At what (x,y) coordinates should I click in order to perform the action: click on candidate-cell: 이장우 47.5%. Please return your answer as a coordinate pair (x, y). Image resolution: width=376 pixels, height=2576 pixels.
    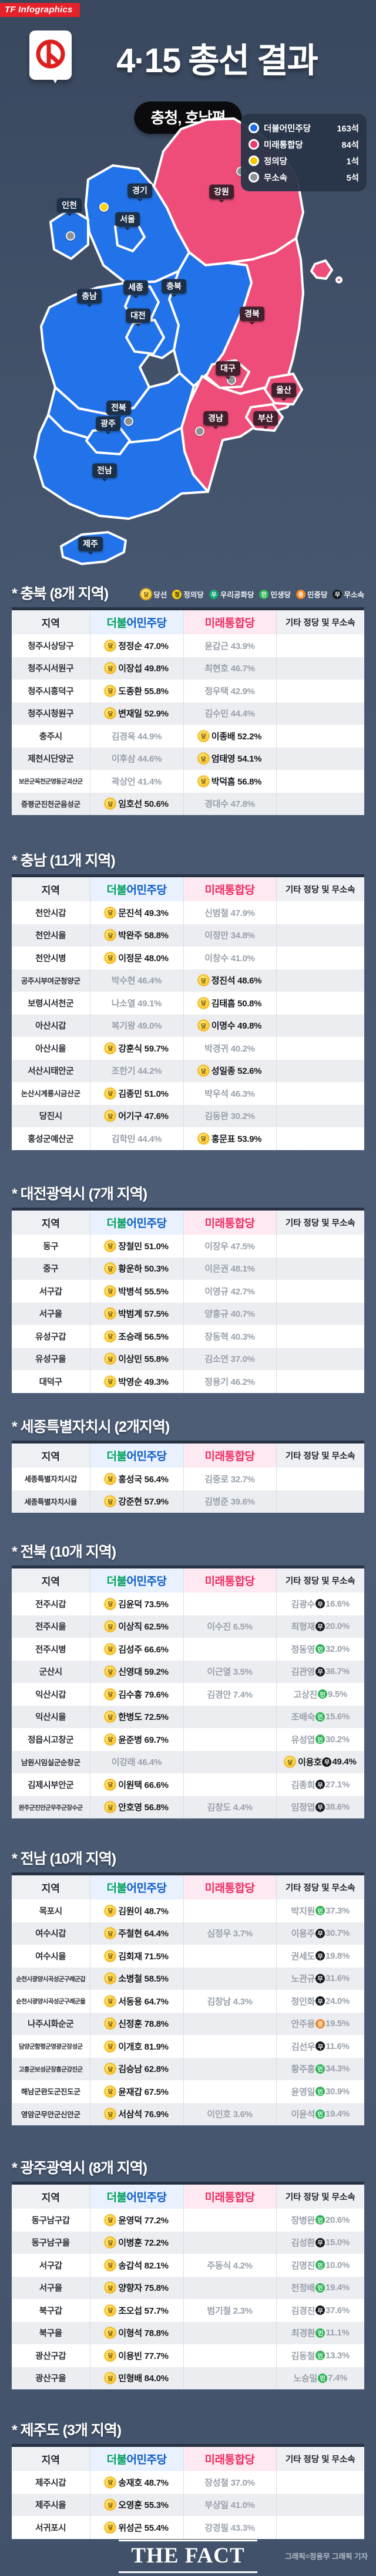
    Looking at the image, I should click on (230, 1246).